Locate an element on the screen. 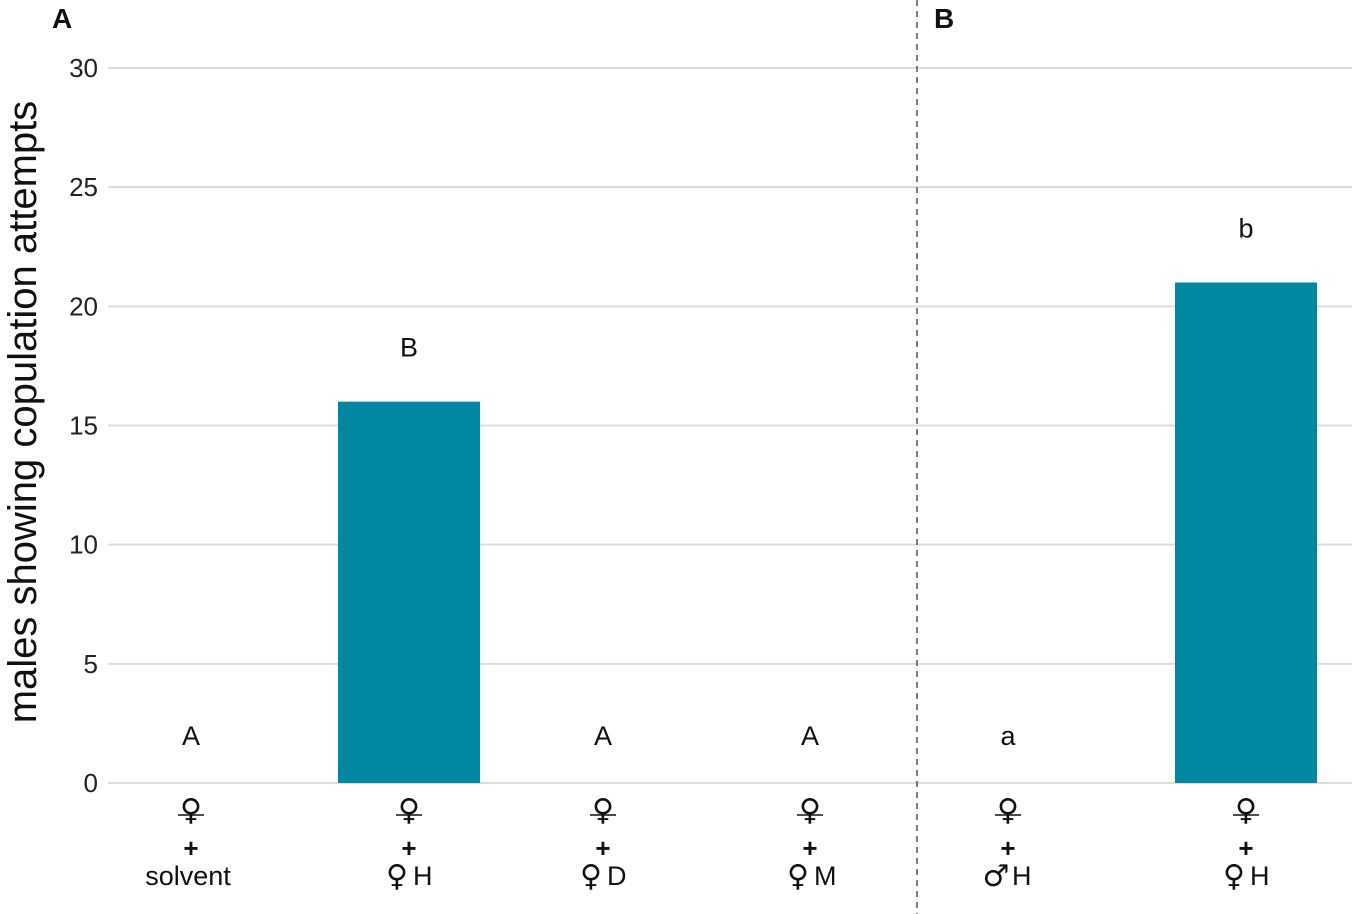 The width and height of the screenshot is (1356, 914). y-axis-label: males showing copulation attempts is located at coordinates (23, 412).